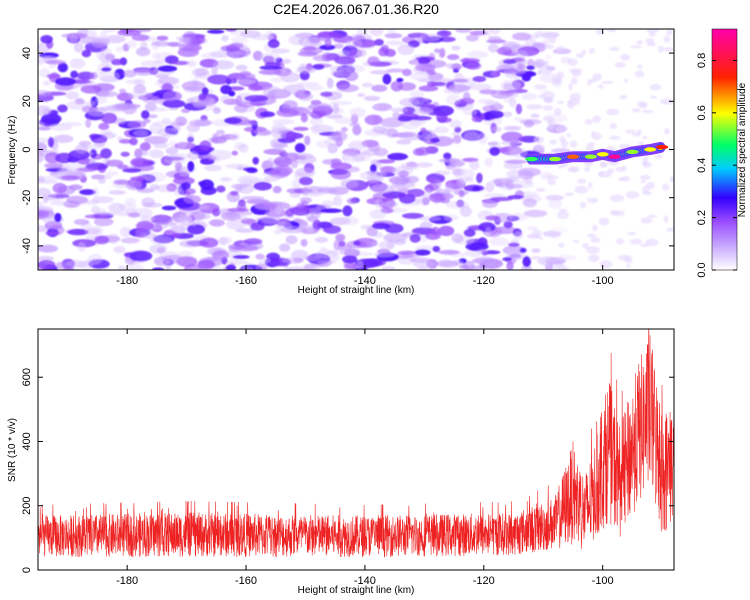  I want to click on colorbar-tick-label: 0.8, so click(702, 60).